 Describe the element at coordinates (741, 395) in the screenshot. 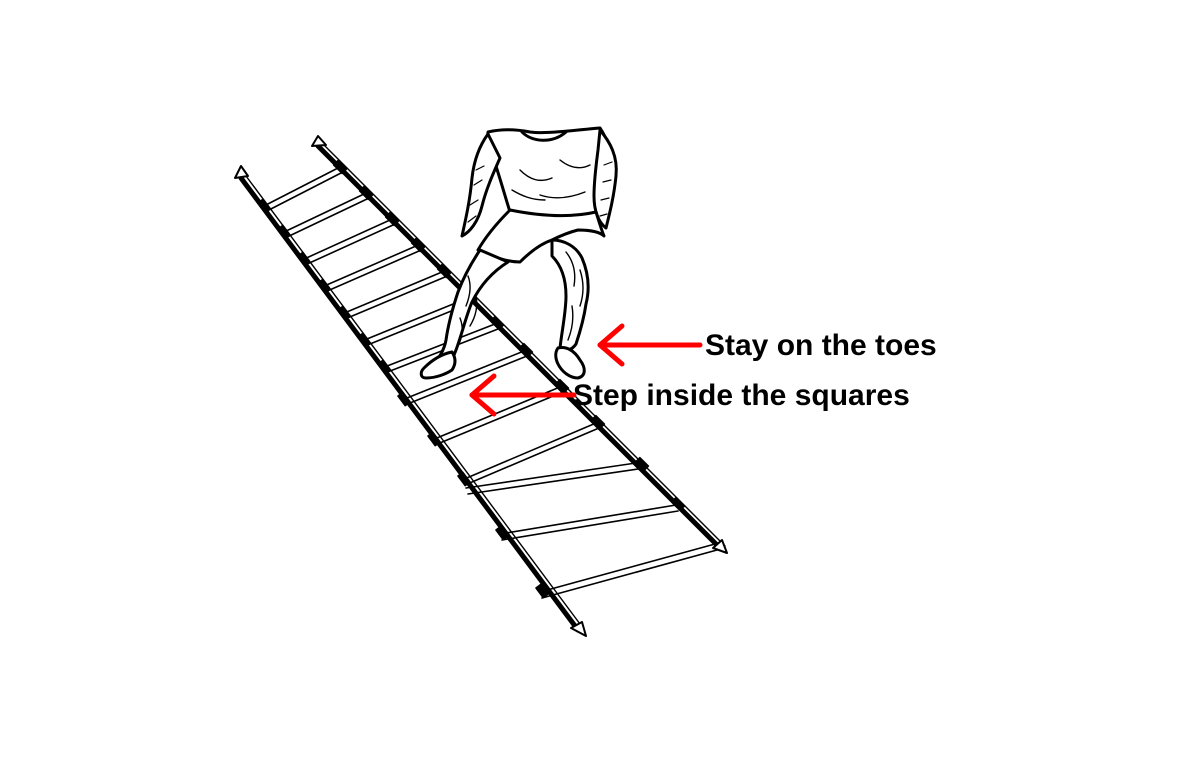

I see `annotation-label-squares: Step inside the squares` at that location.